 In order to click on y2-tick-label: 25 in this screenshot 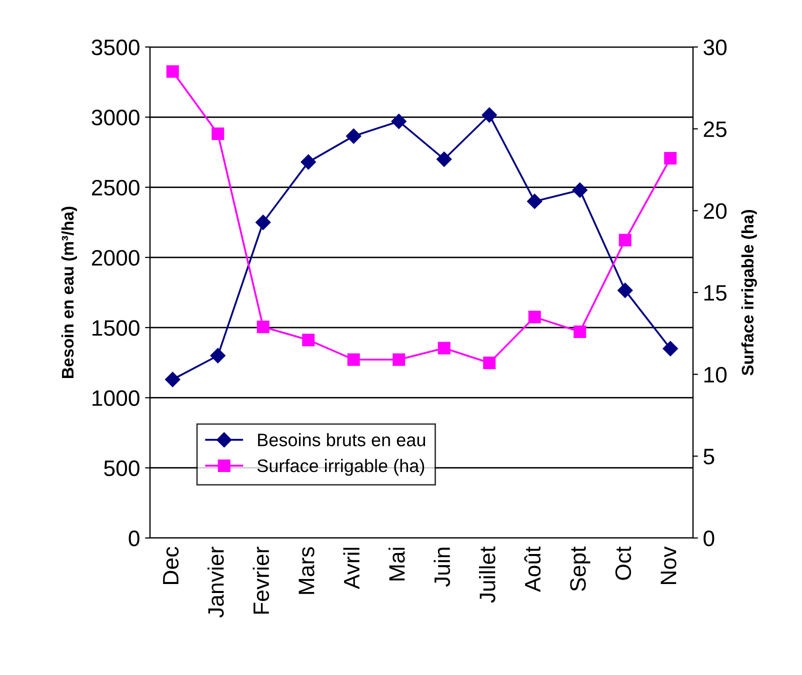, I will do `click(715, 129)`.